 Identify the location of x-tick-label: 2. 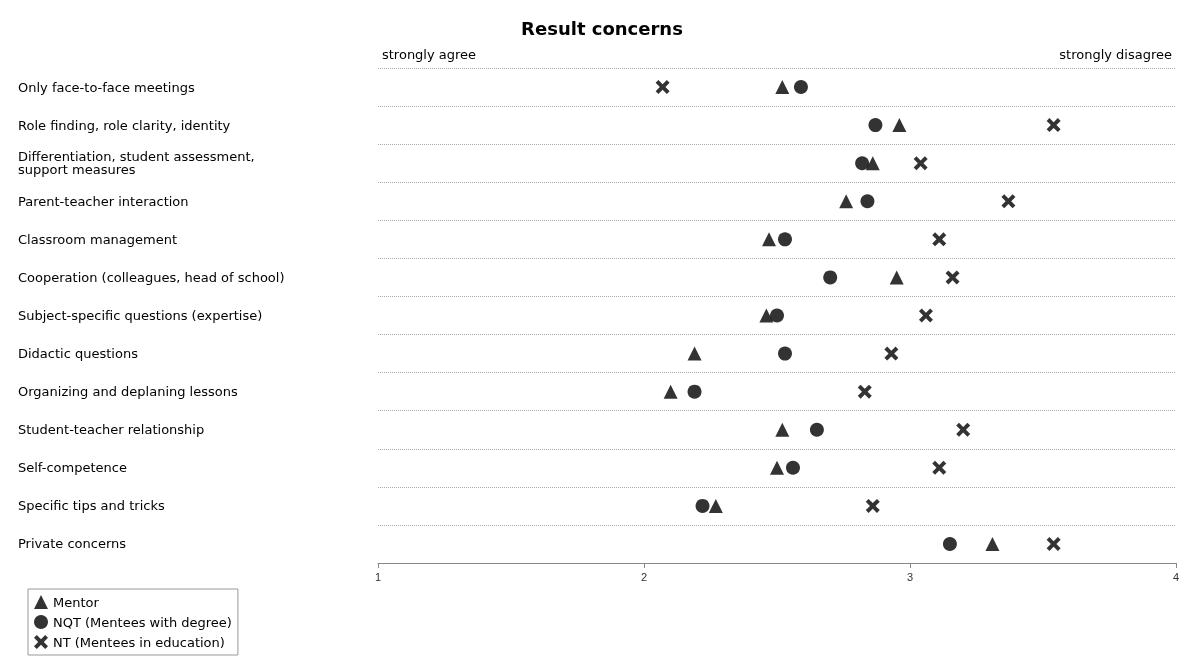
(644, 576).